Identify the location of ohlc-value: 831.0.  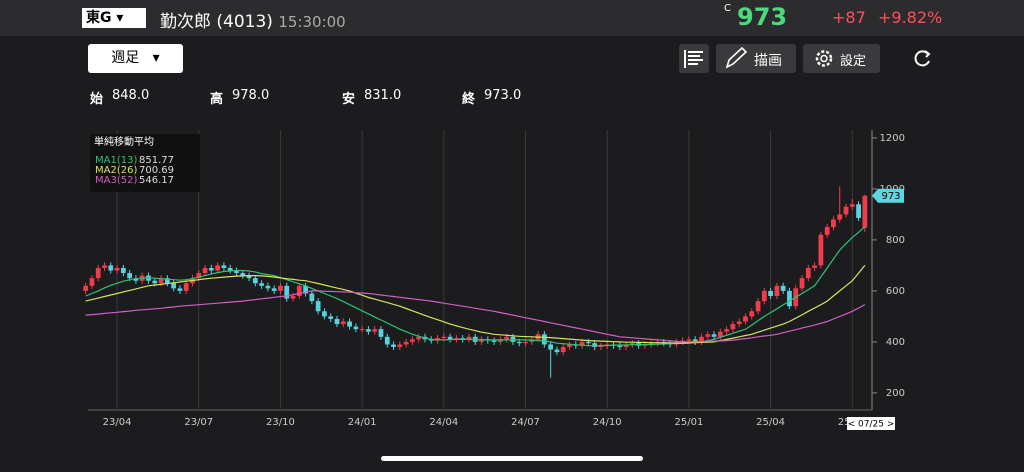
(383, 95).